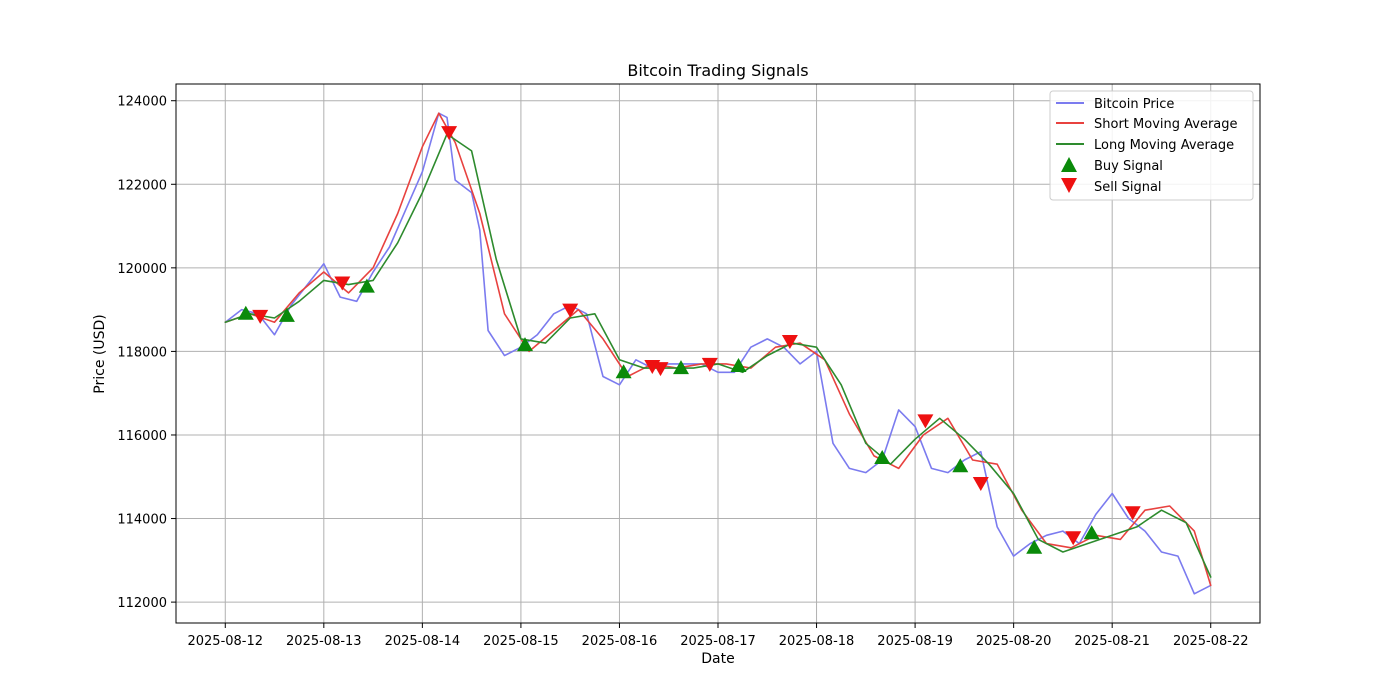  I want to click on y-axis-label: Price (USD), so click(100, 353).